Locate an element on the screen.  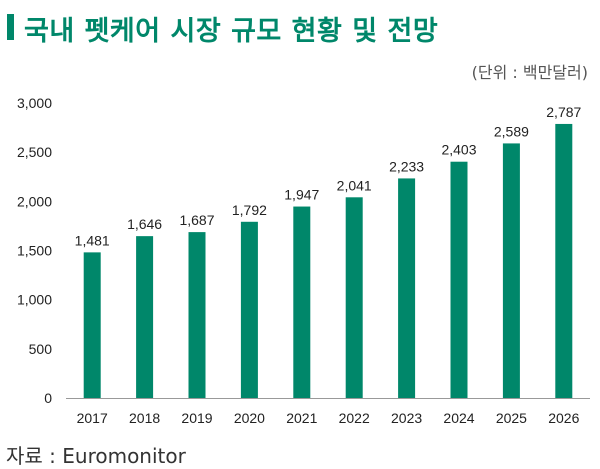
data-label: 2,233 is located at coordinates (406, 166).